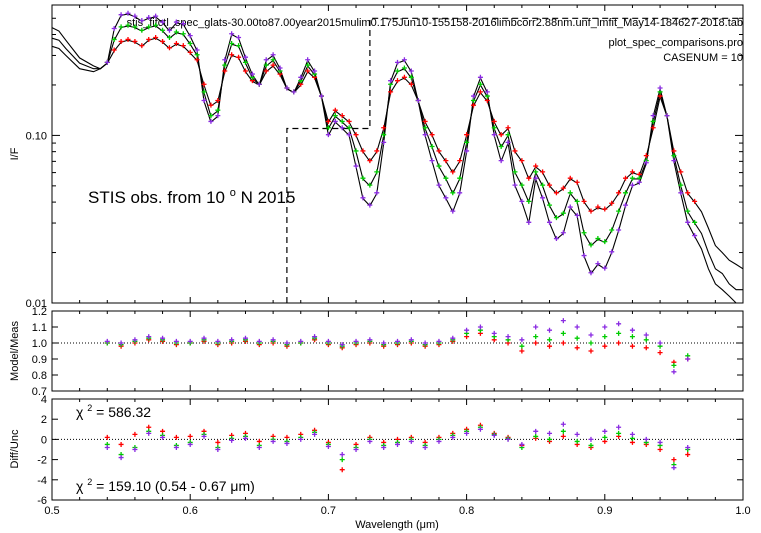 The width and height of the screenshot is (761, 533). What do you see at coordinates (80, 486) in the screenshot?
I see `chi2-range-symbol: χ` at bounding box center [80, 486].